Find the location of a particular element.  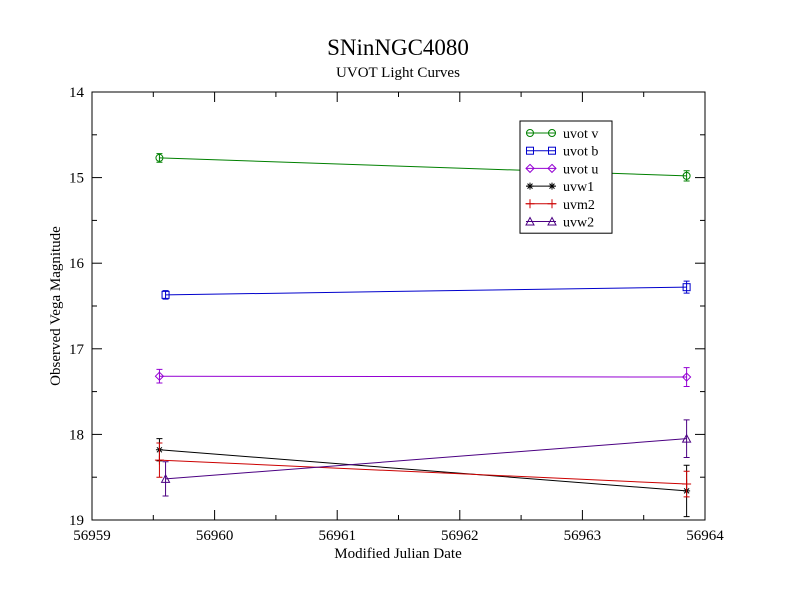

legend-label-uvot-u: uvot u is located at coordinates (580, 169).